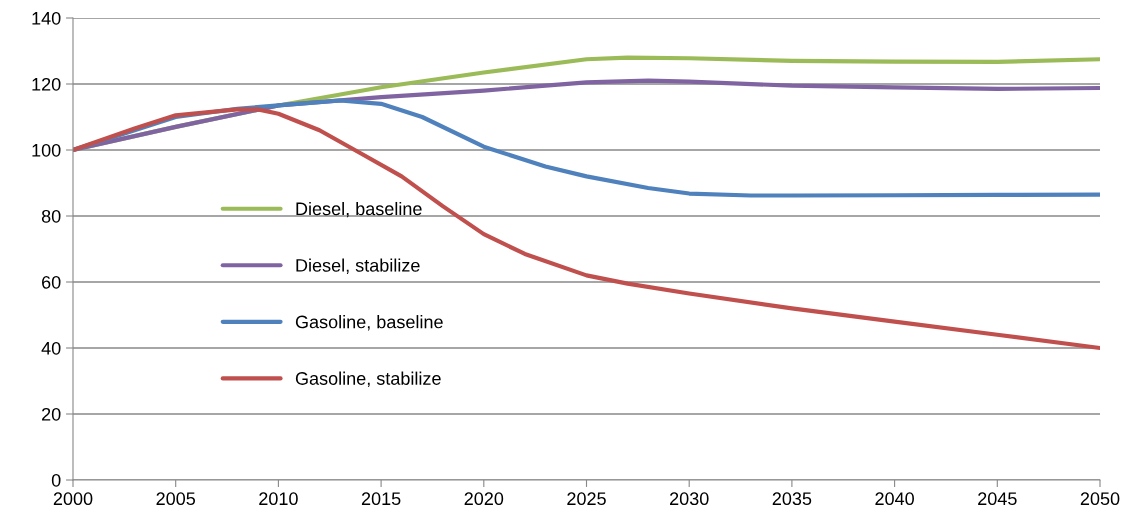 The image size is (1133, 530). I want to click on x-tick-label: 2010, so click(278, 499).